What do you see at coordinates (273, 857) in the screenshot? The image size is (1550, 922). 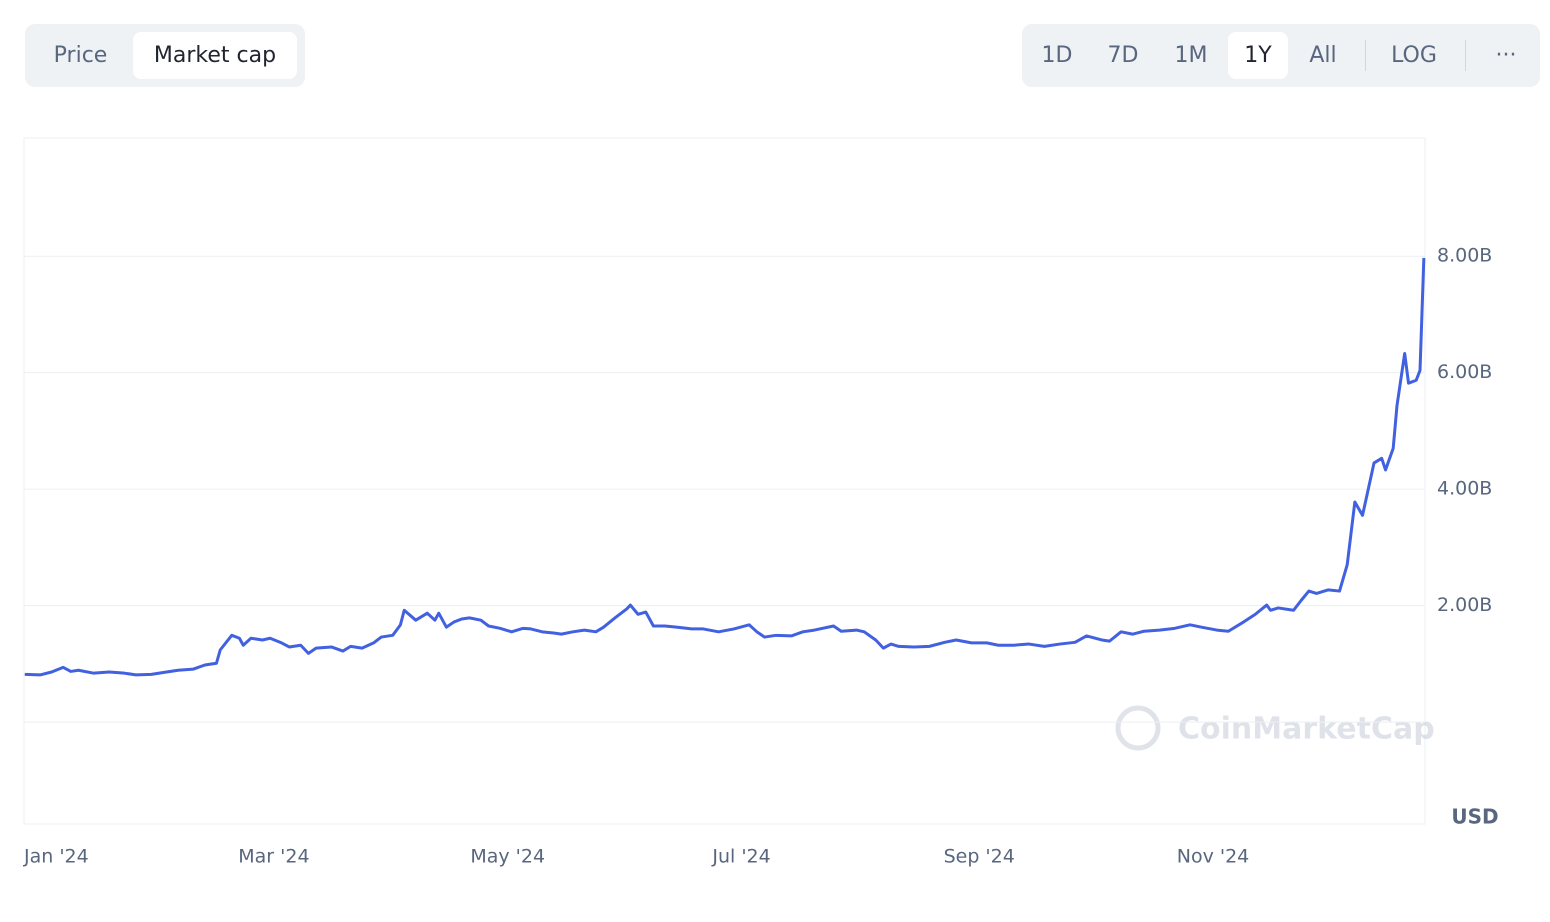 I see `x-tick-label: Mar '24` at bounding box center [273, 857].